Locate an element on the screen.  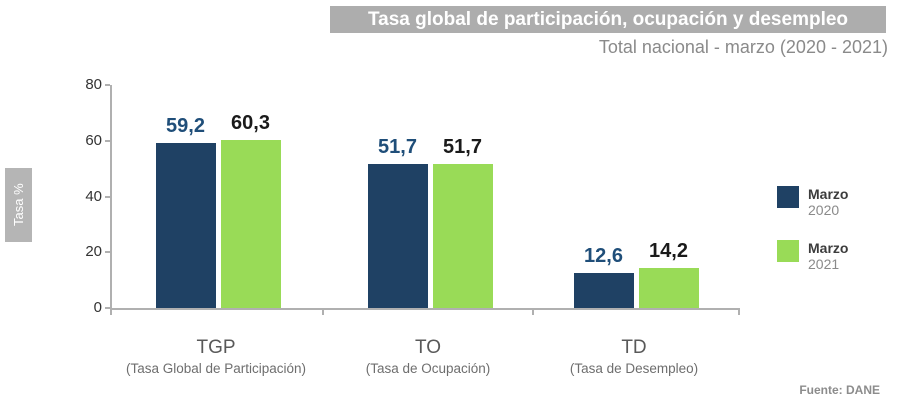
legend-swatch-2020-icon is located at coordinates (788, 197).